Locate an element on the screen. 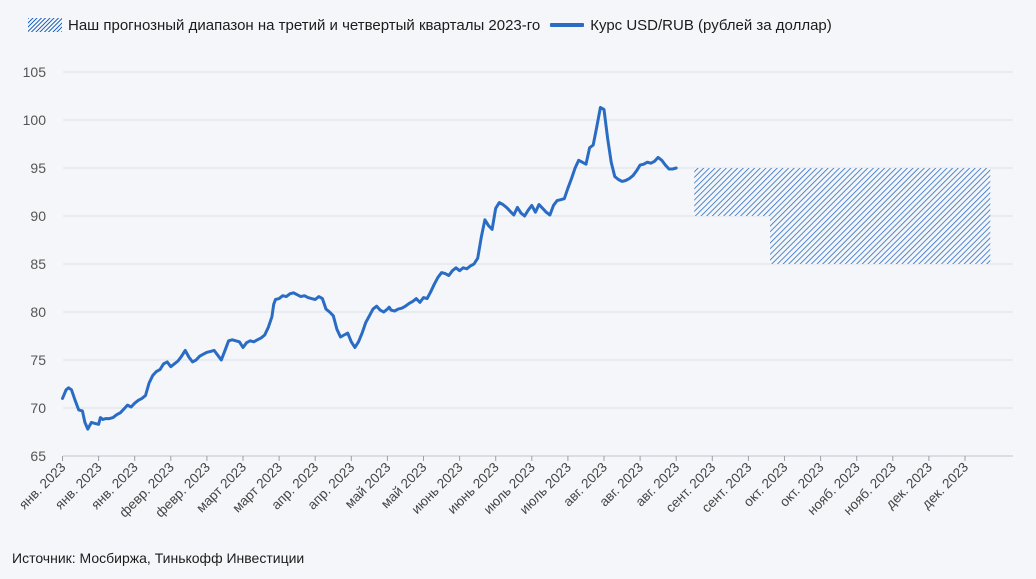 This screenshot has height=579, width=1036. y-tick-label: 90 is located at coordinates (38, 216).